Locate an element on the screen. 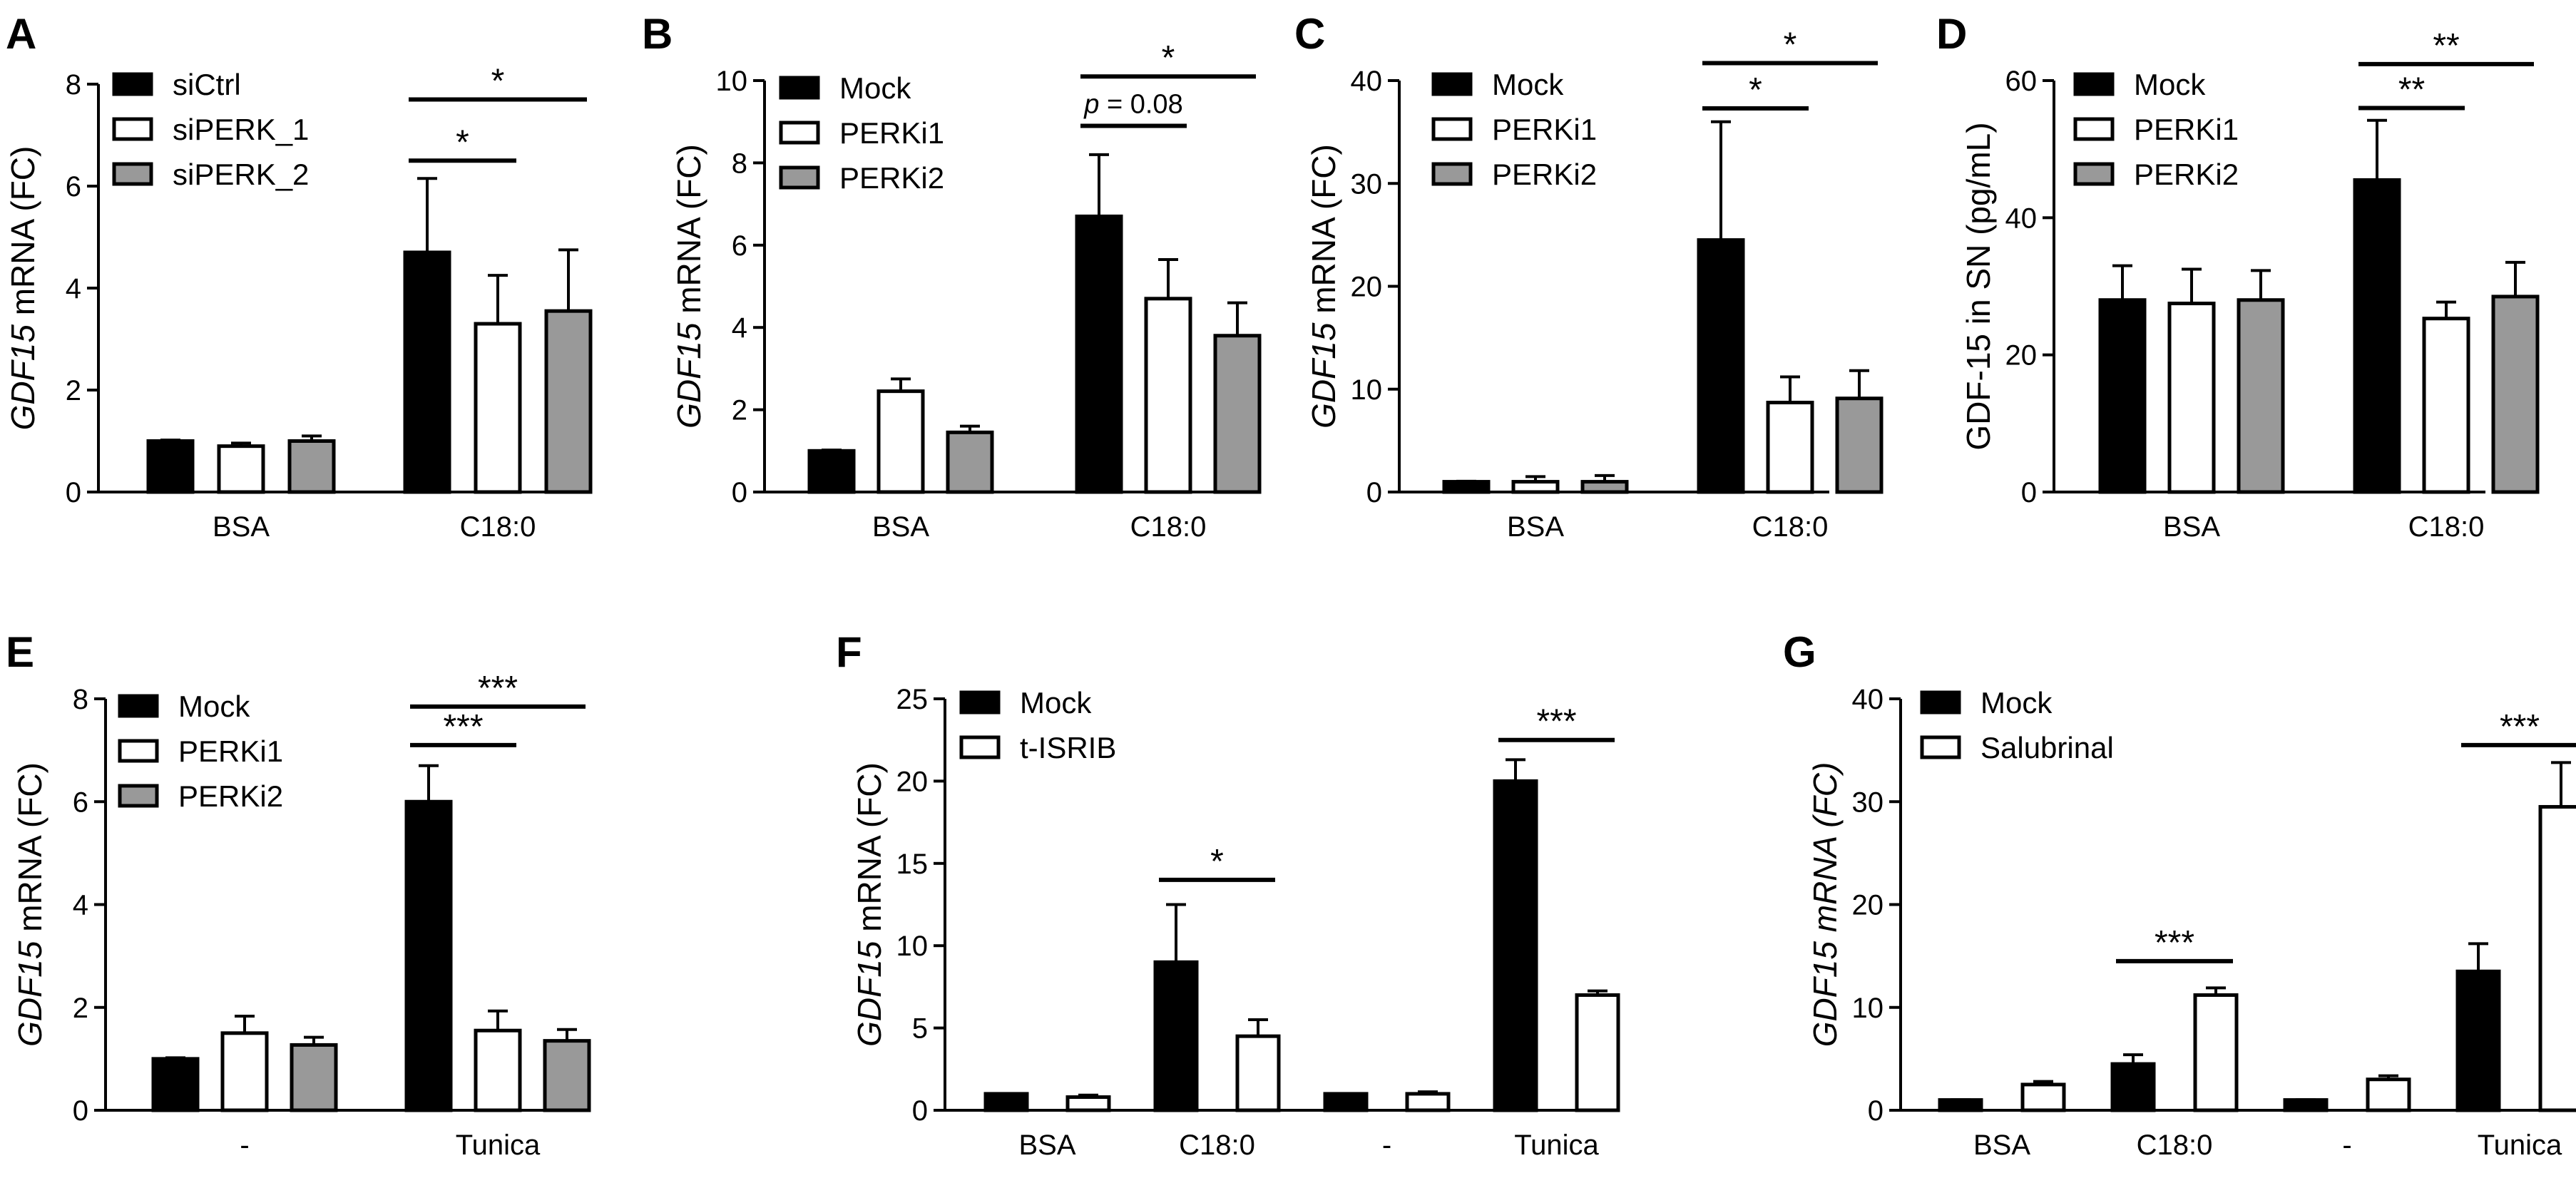 Image resolution: width=2576 pixels, height=1183 pixels. y-tick-label: 20 is located at coordinates (1367, 287).